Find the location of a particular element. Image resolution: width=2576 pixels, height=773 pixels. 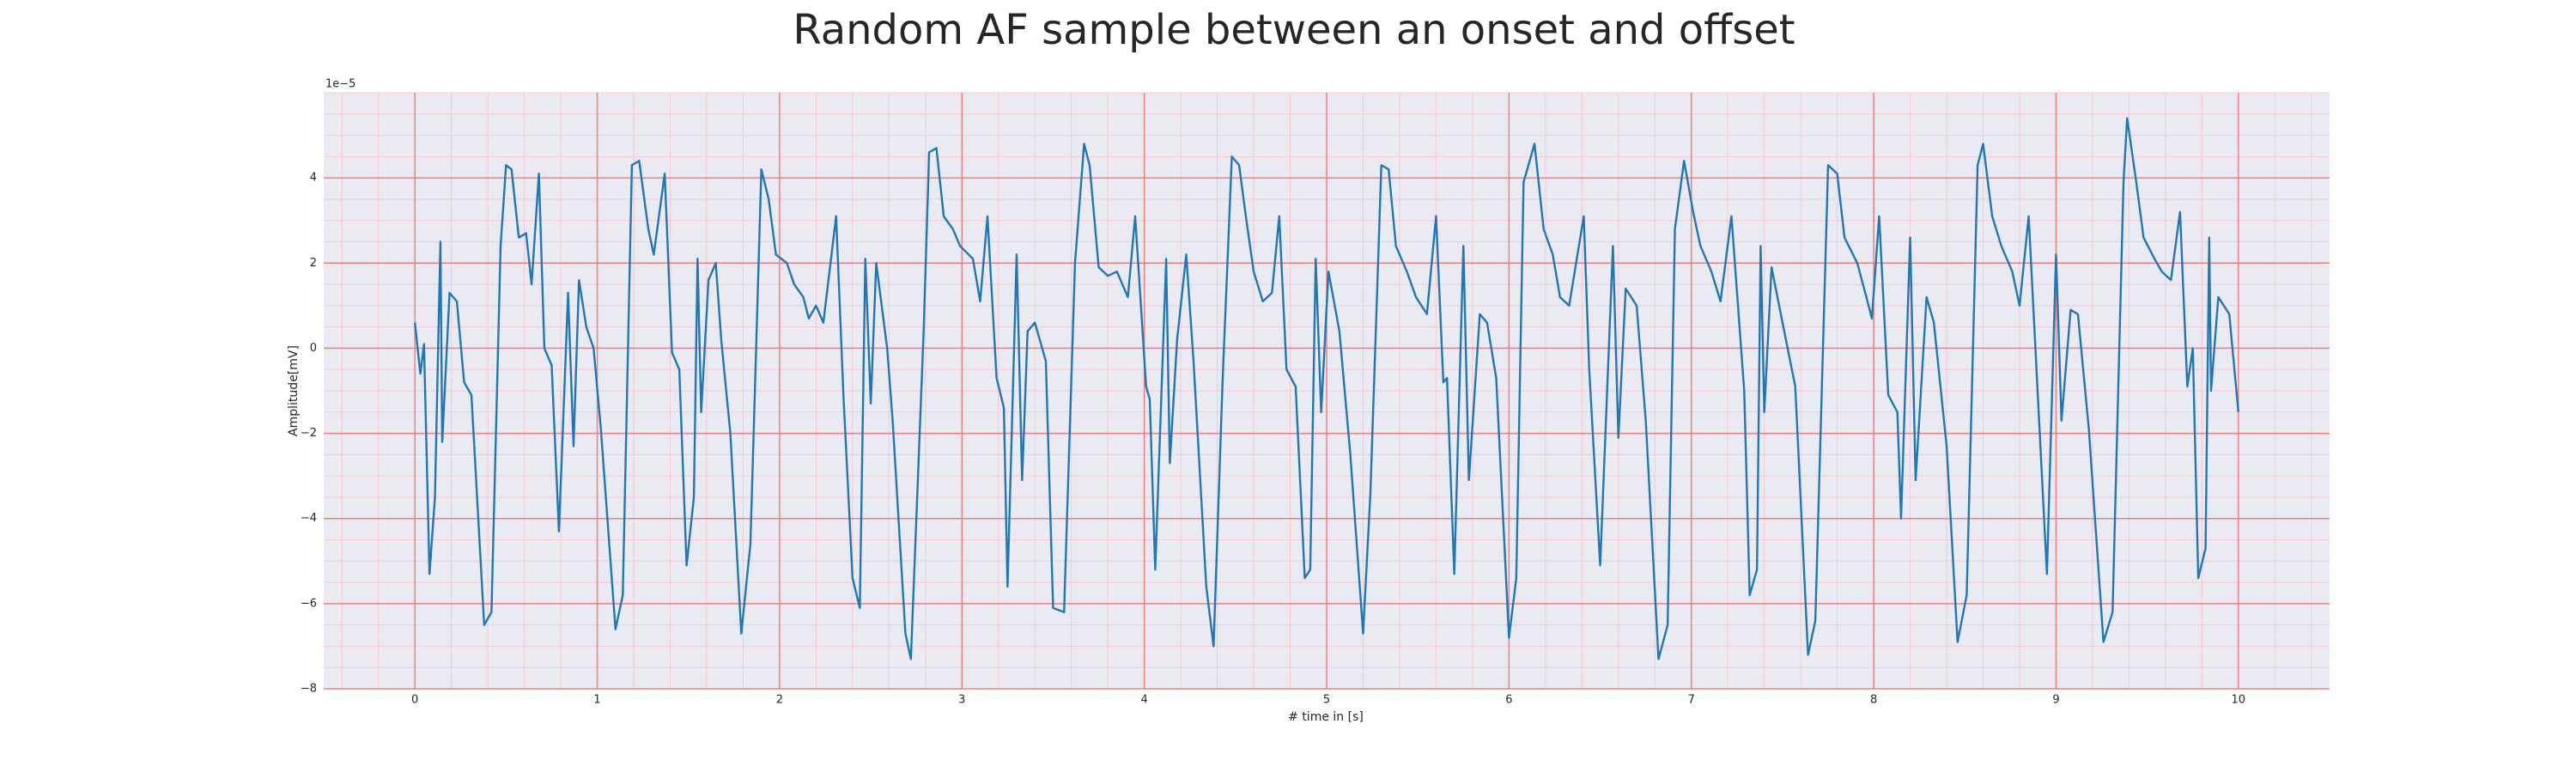

x-tick-label: 7 is located at coordinates (1692, 700).